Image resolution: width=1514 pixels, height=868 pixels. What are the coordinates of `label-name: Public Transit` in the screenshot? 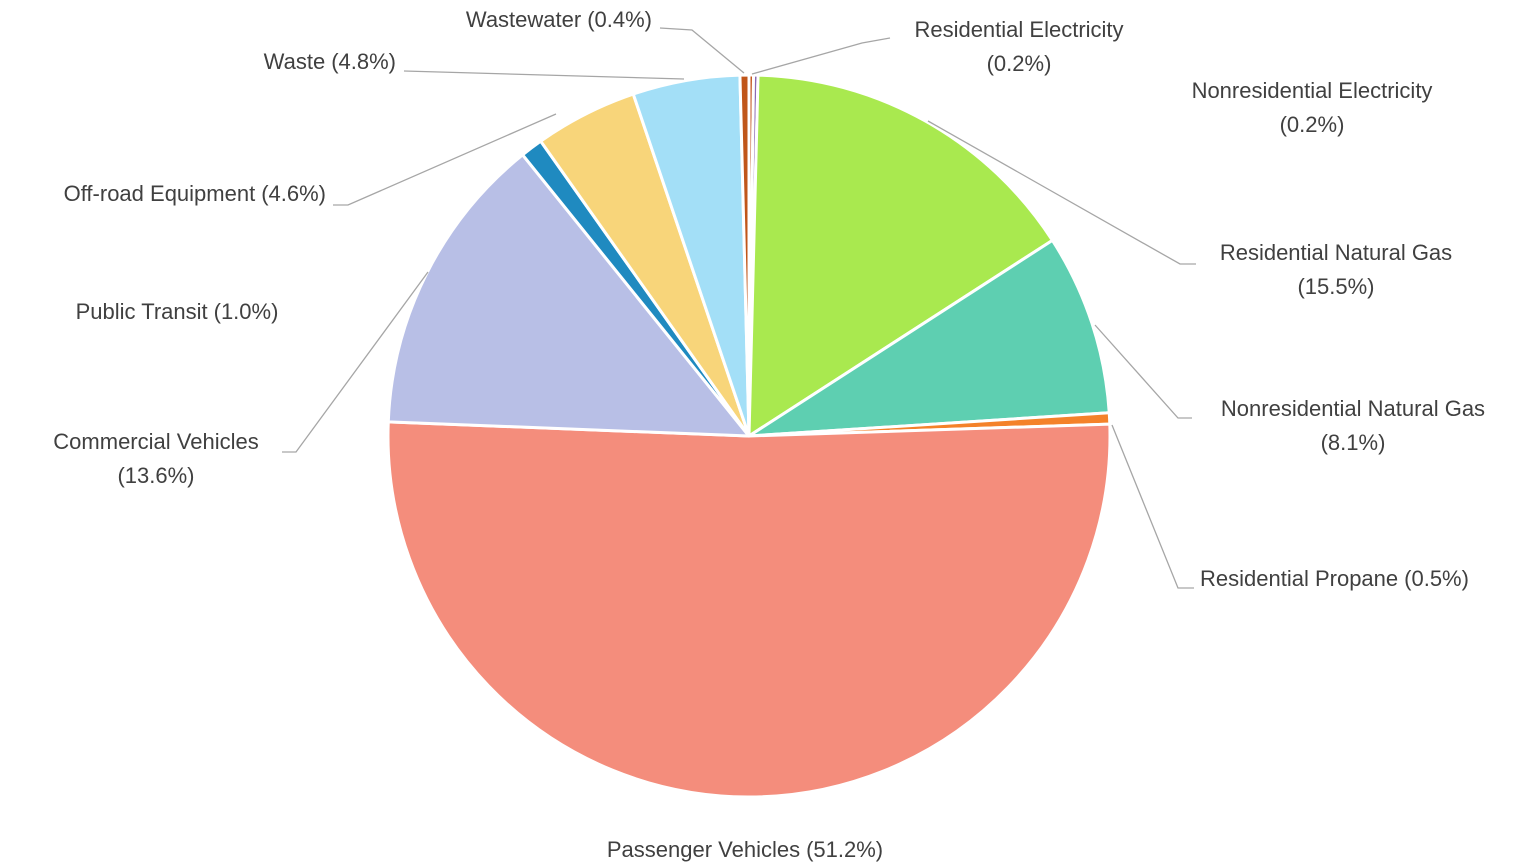 It's located at (142, 311).